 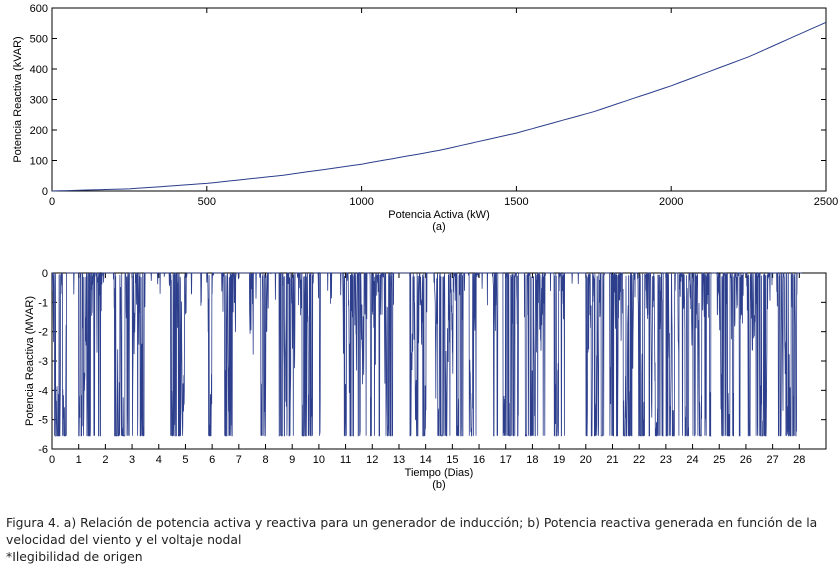 I want to click on y-tick-label: -3, so click(x=43, y=362).